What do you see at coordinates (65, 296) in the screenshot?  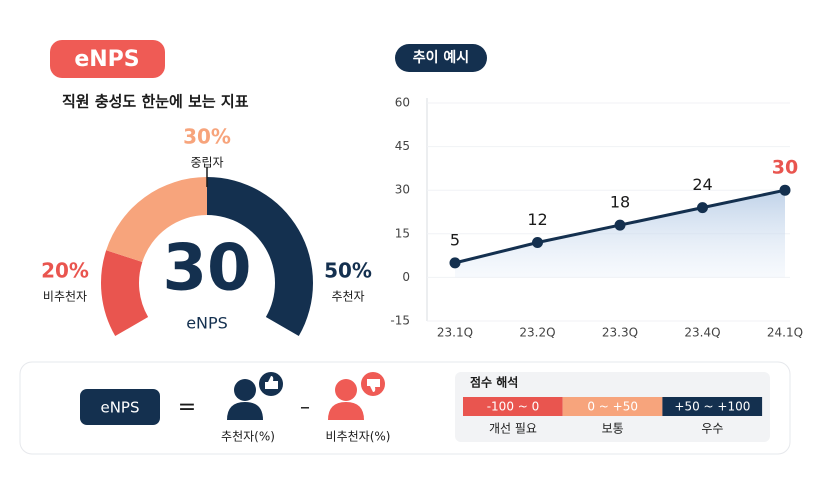 I see `segment-label: 비추천자` at bounding box center [65, 296].